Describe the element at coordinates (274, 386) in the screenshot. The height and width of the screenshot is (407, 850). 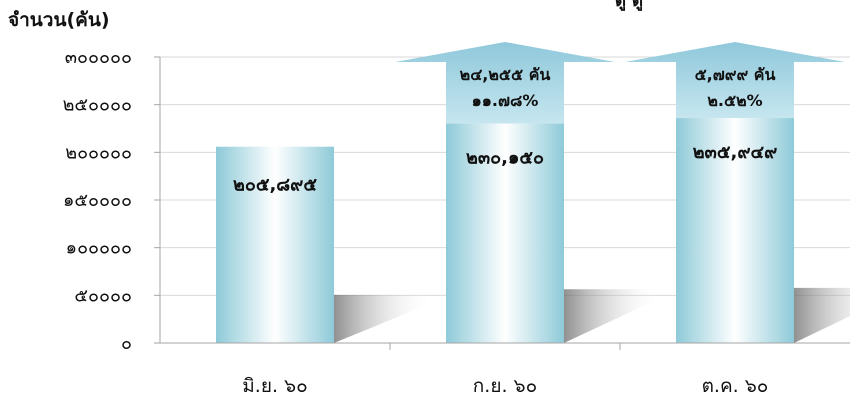
I see `x-category-label-0: มิ.ย. ๖๐` at that location.